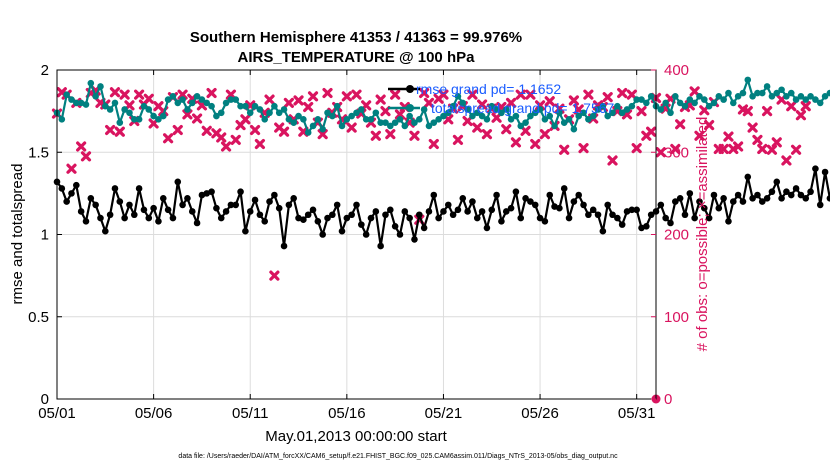  Describe the element at coordinates (676, 317) in the screenshot. I see `y-tick-label-right: 100` at that location.